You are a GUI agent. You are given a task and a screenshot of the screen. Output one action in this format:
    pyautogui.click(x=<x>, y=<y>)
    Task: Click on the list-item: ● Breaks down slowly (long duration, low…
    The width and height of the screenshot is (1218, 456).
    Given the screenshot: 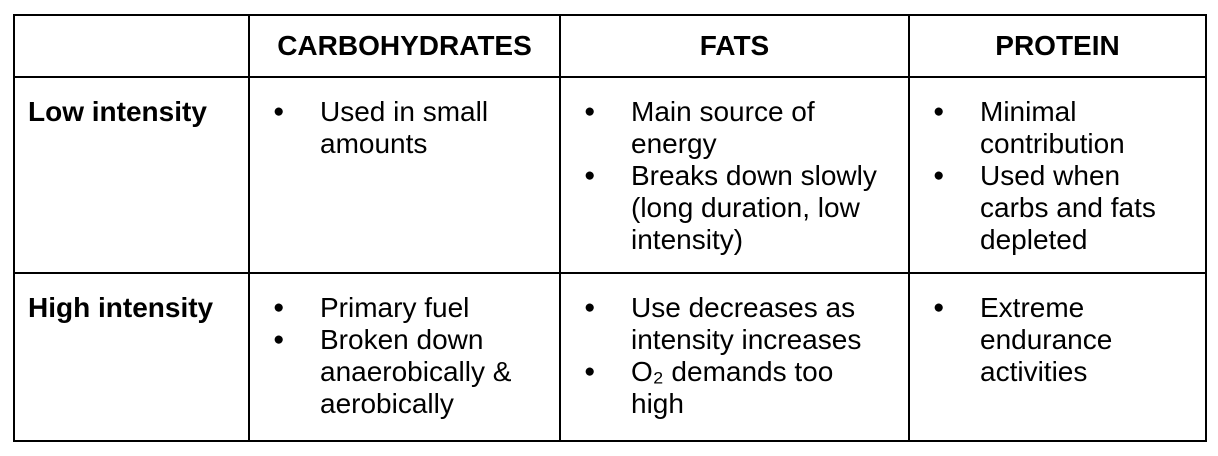 What is the action you would take?
    pyautogui.click(x=734, y=208)
    